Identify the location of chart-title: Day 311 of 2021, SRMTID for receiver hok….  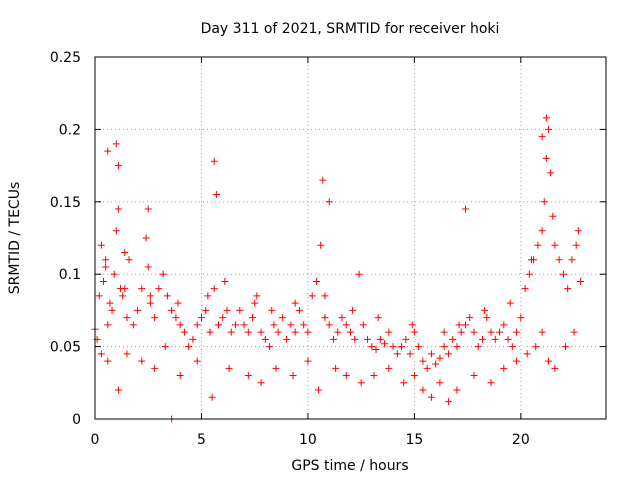
(350, 29).